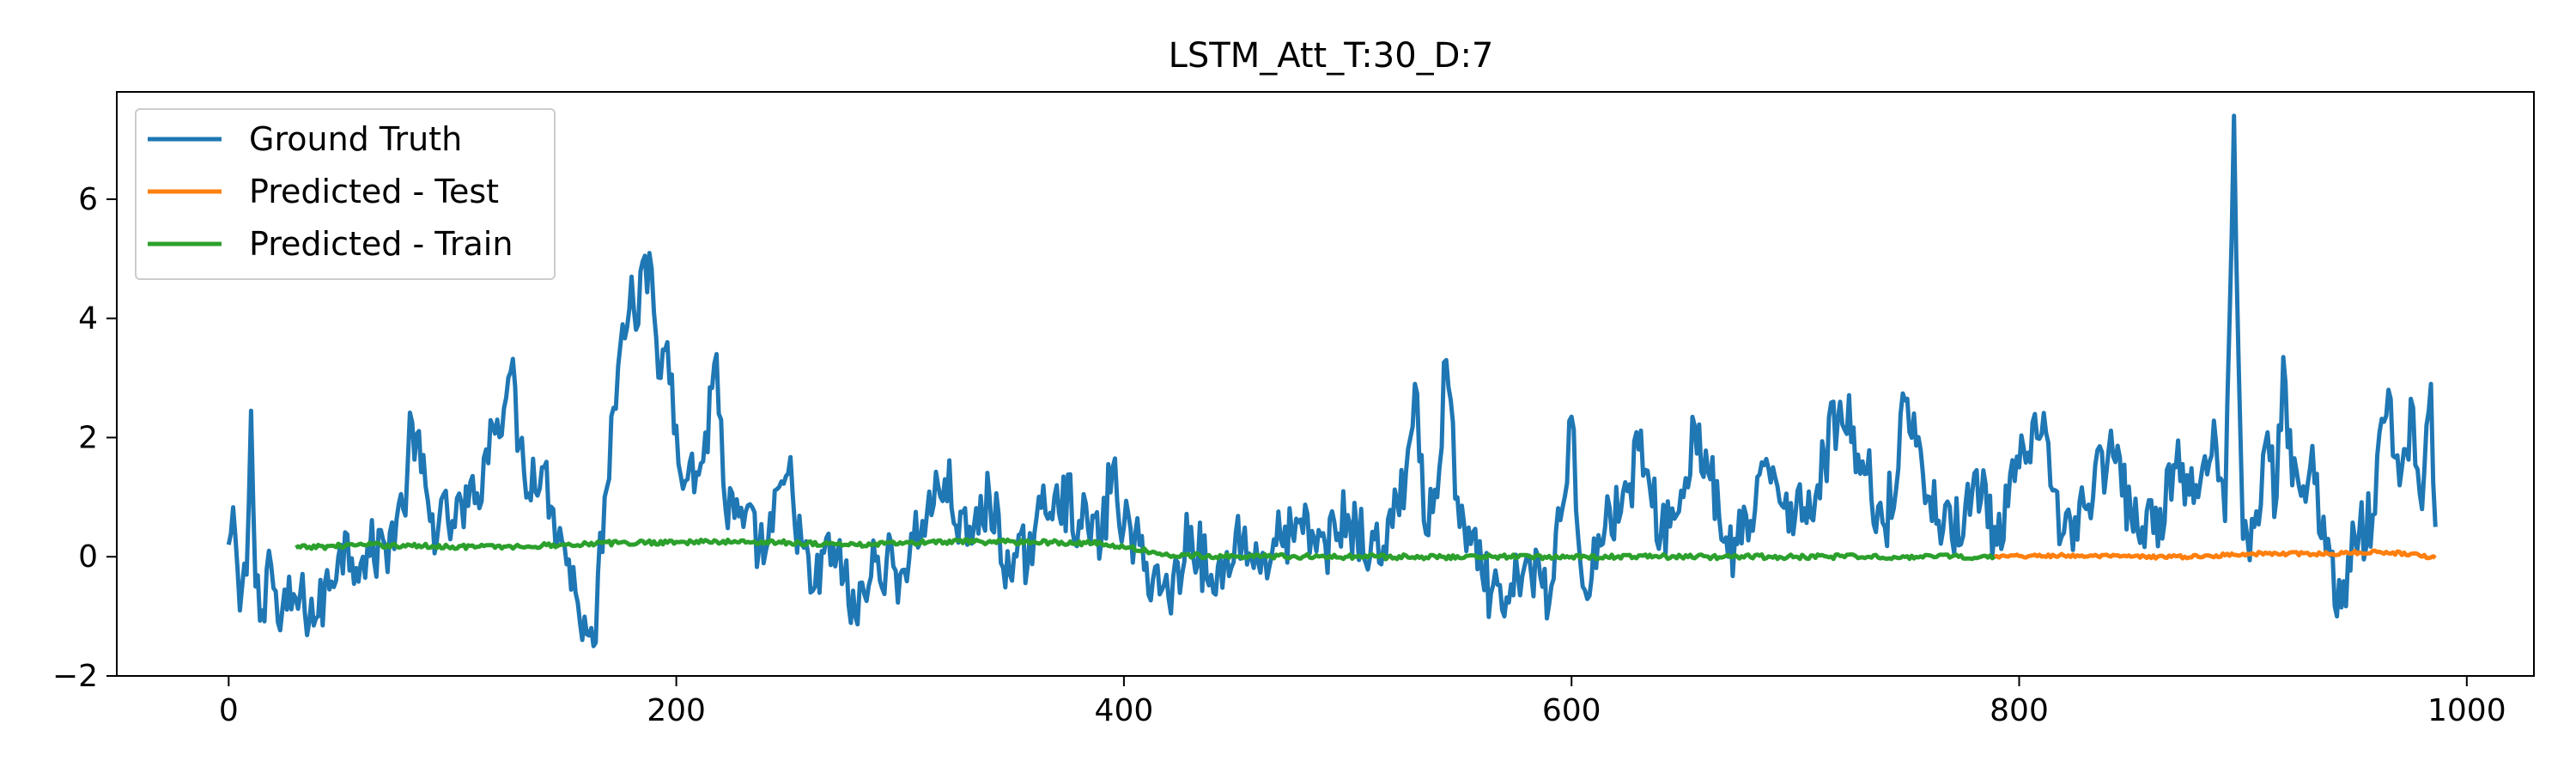  What do you see at coordinates (88, 199) in the screenshot?
I see `y-tick-label: 6` at bounding box center [88, 199].